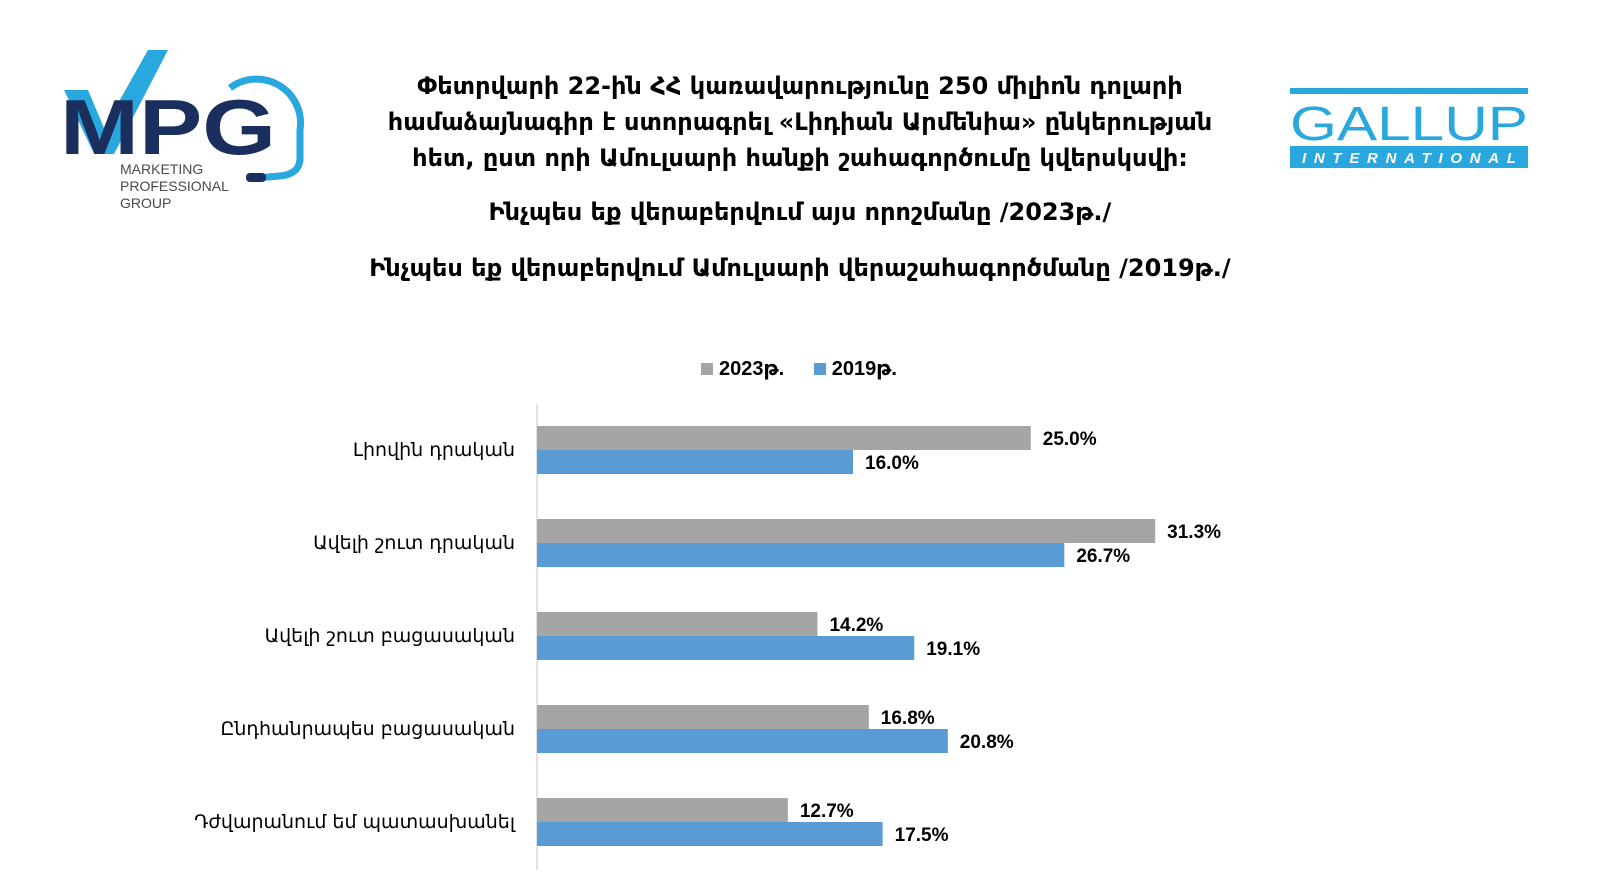  Describe the element at coordinates (1103, 556) in the screenshot. I see `data-label-2019: 26.7%` at that location.